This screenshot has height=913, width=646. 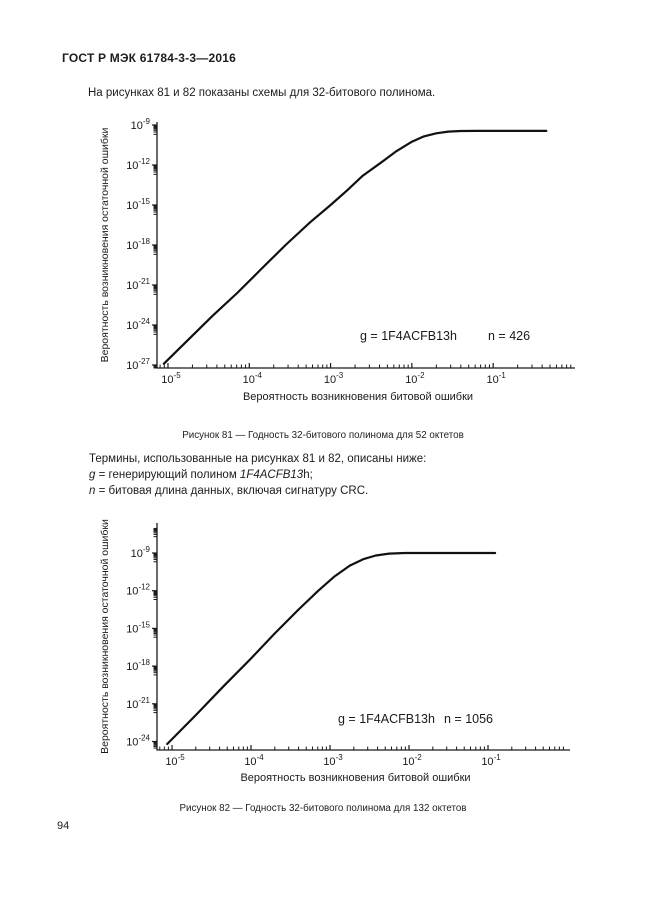 What do you see at coordinates (308, 474) in the screenshot?
I see `term-g-suffix: h;` at bounding box center [308, 474].